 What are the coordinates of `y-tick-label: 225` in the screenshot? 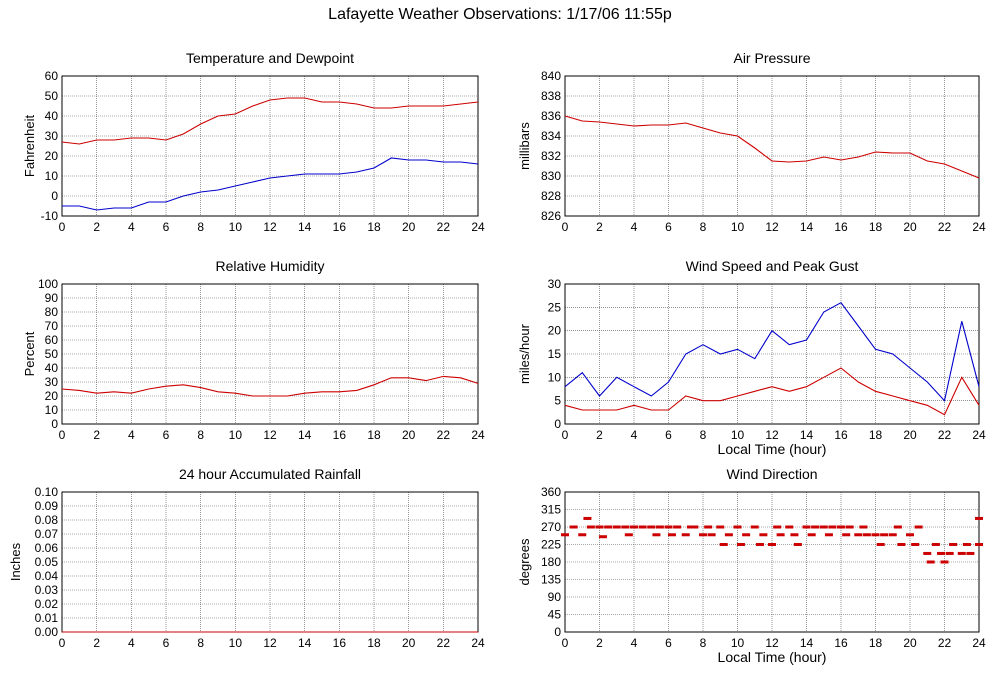 It's located at (551, 545).